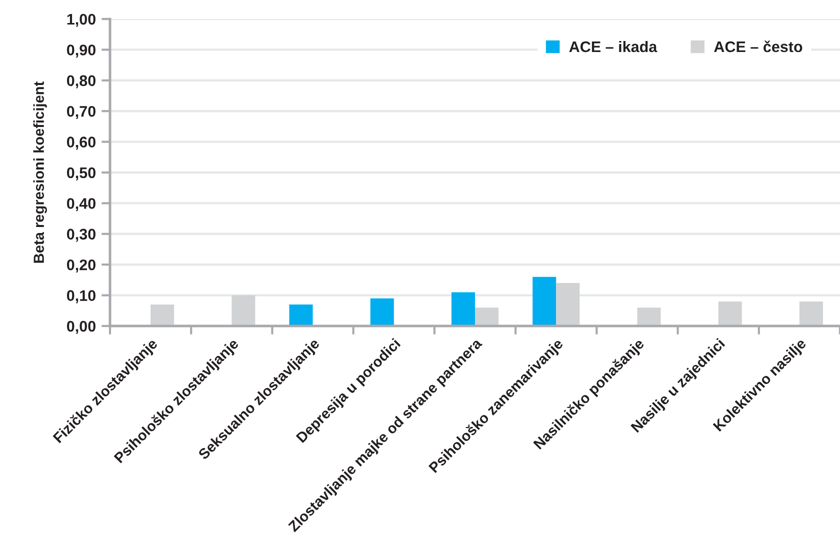 The height and width of the screenshot is (560, 840). What do you see at coordinates (81, 327) in the screenshot?
I see `y-tick-label: 0,00` at bounding box center [81, 327].